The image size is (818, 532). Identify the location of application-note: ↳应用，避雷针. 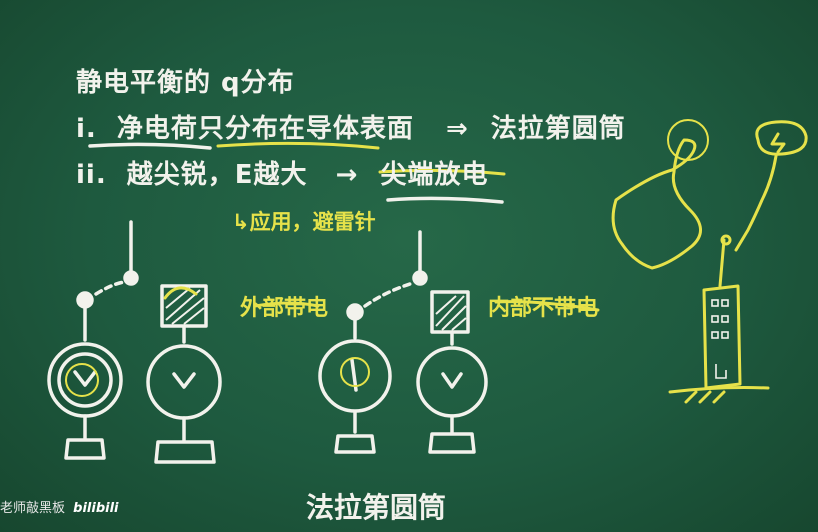
(304, 222).